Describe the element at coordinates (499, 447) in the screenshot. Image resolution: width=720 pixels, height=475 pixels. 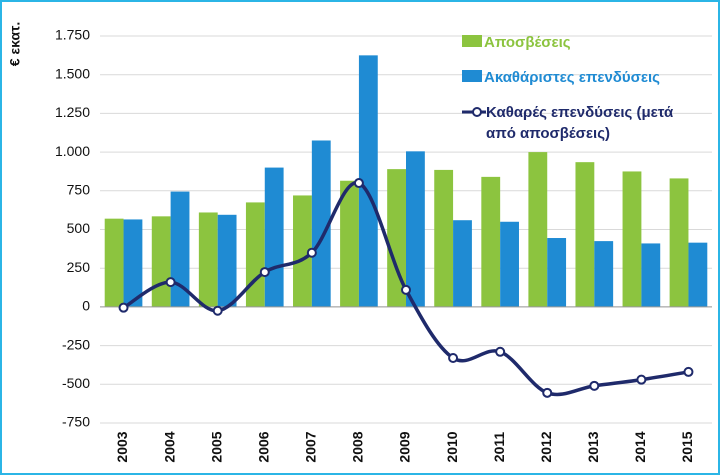
I see `x-tick-label: 2011` at that location.